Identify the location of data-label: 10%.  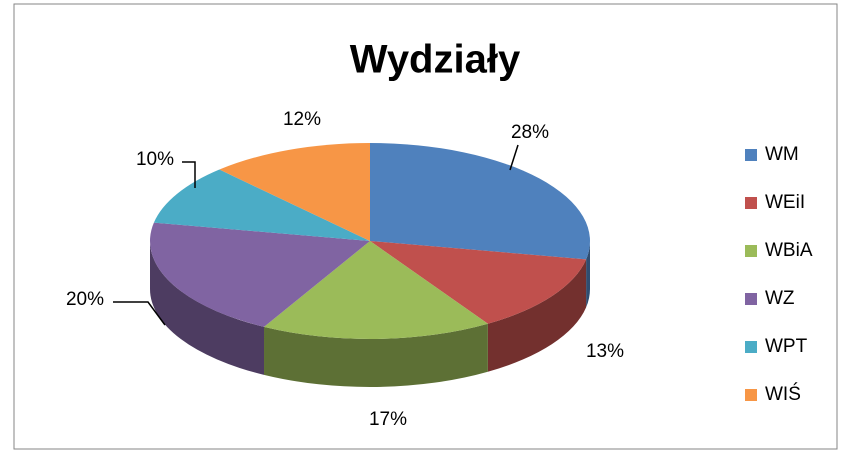
(155, 159).